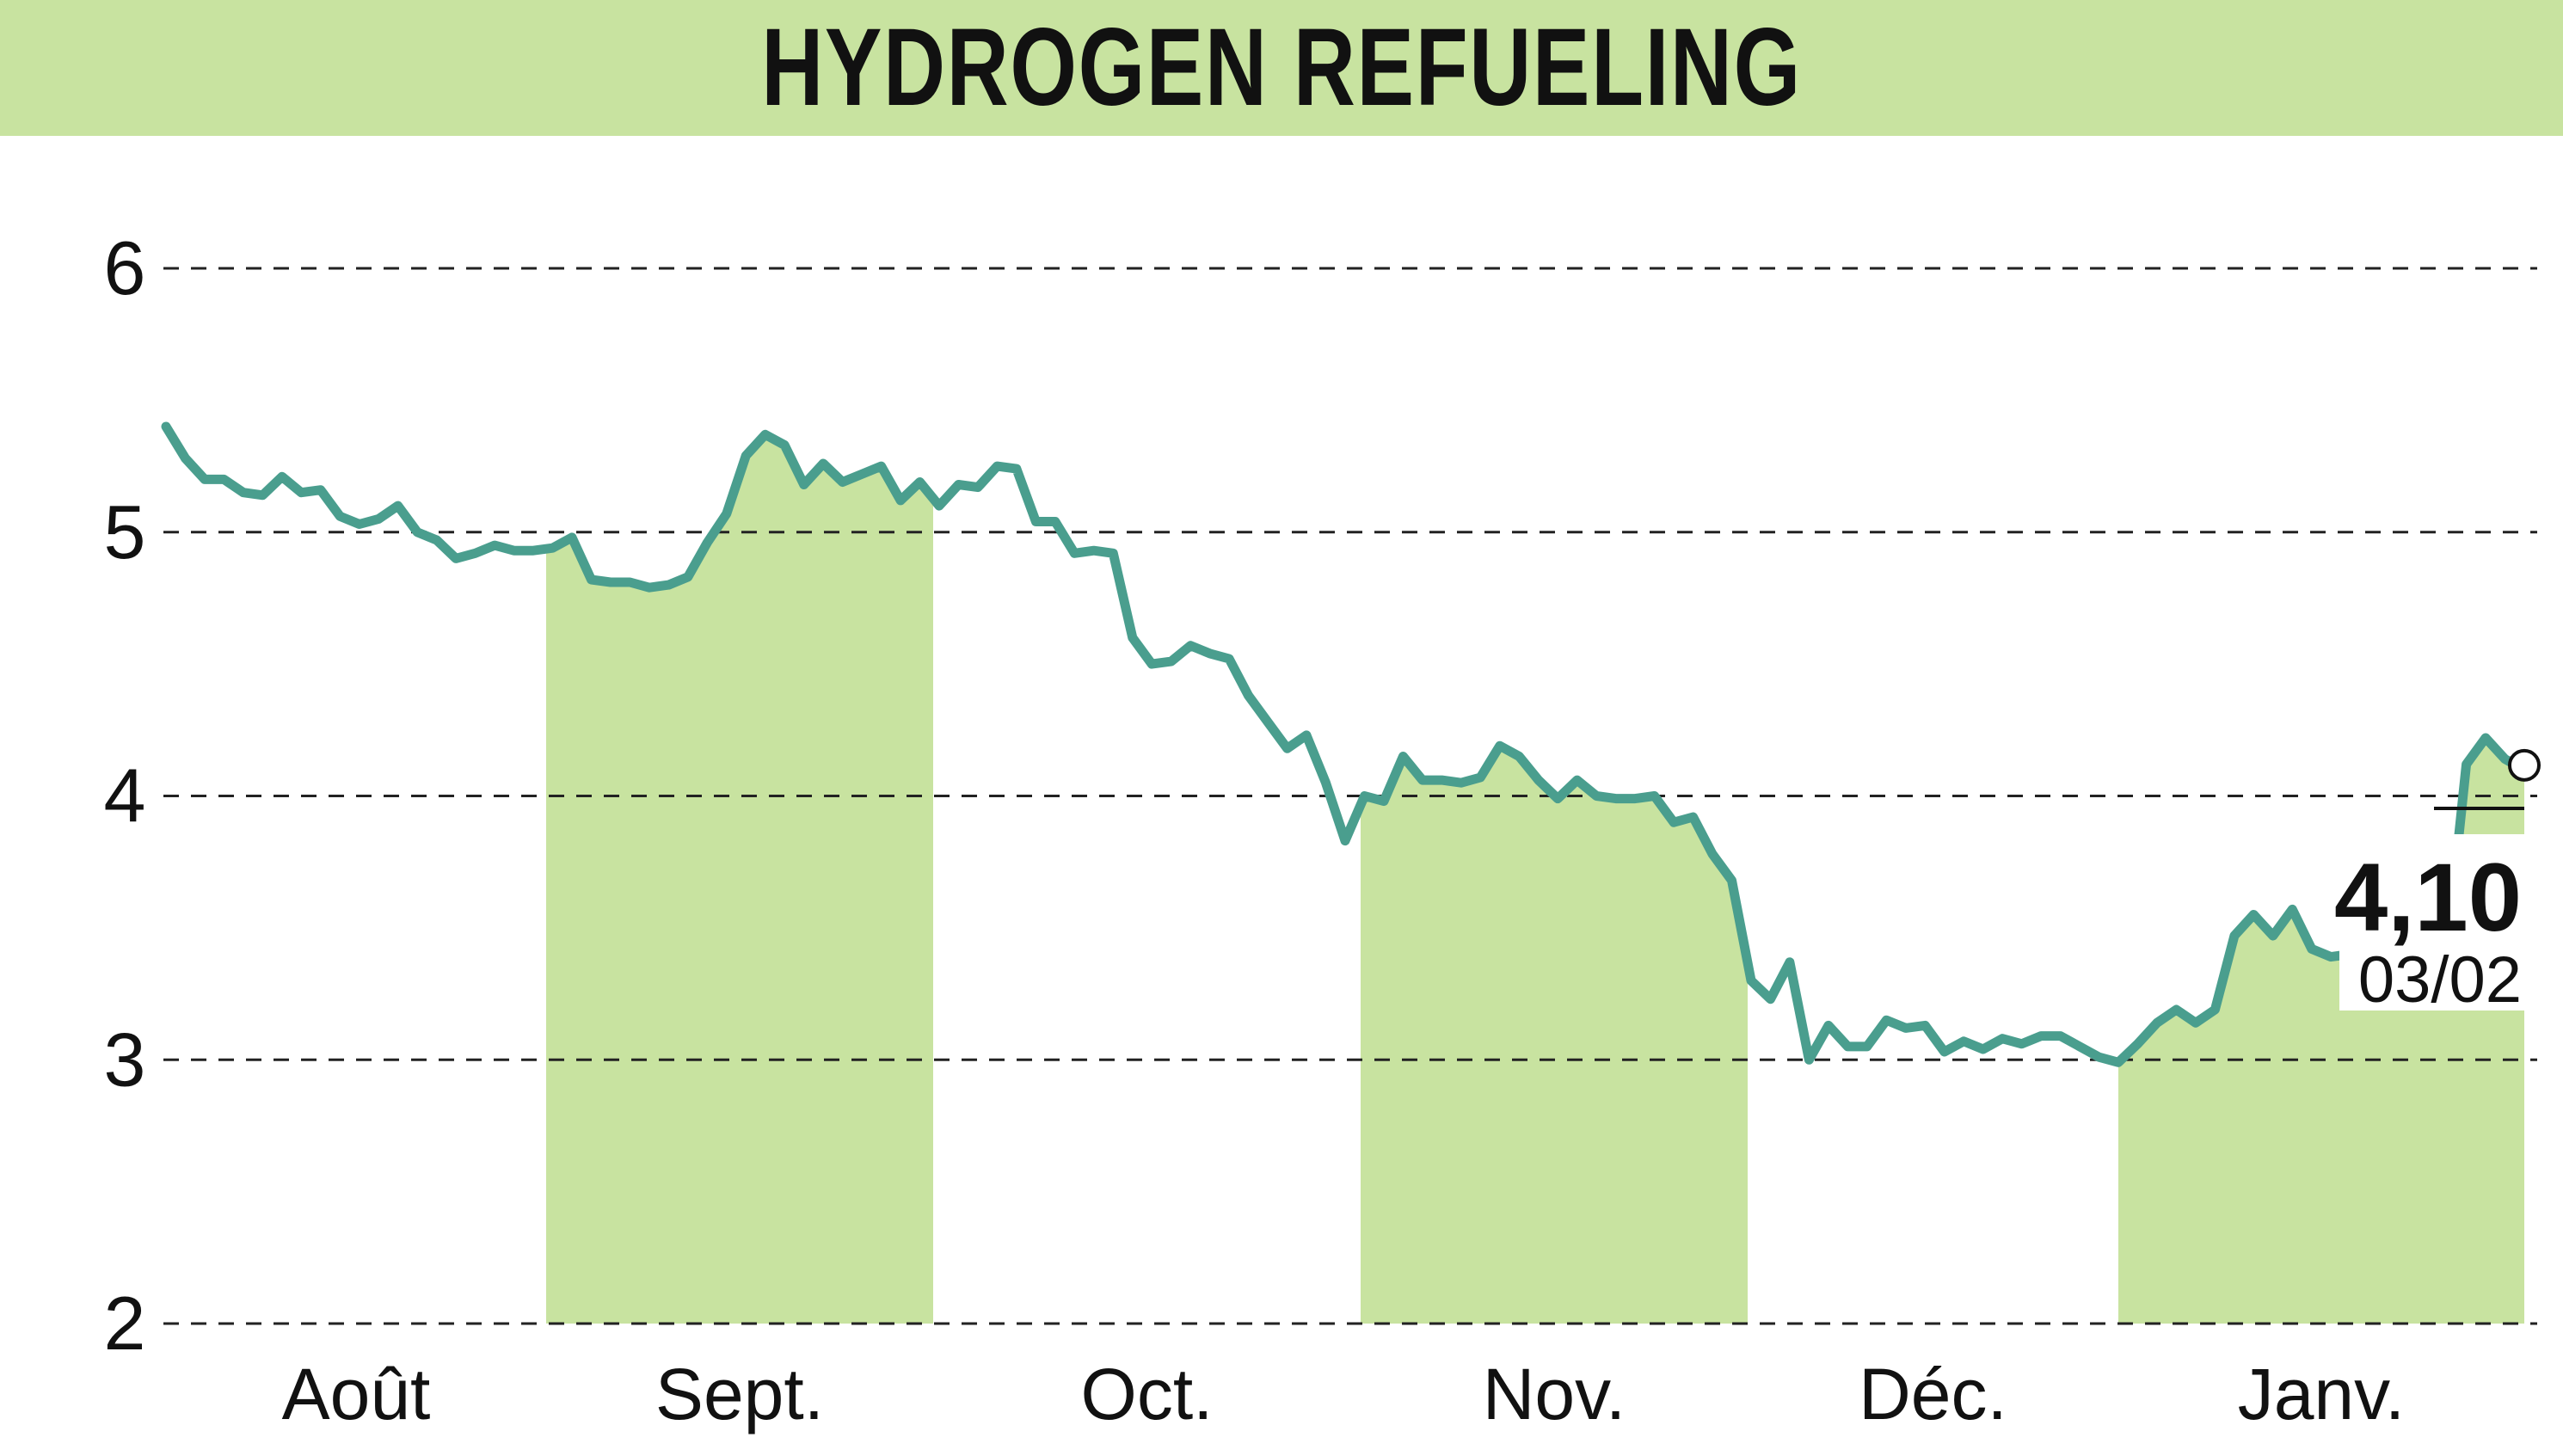 The width and height of the screenshot is (2563, 1456). I want to click on x-tick-label: Janv., so click(2322, 1394).